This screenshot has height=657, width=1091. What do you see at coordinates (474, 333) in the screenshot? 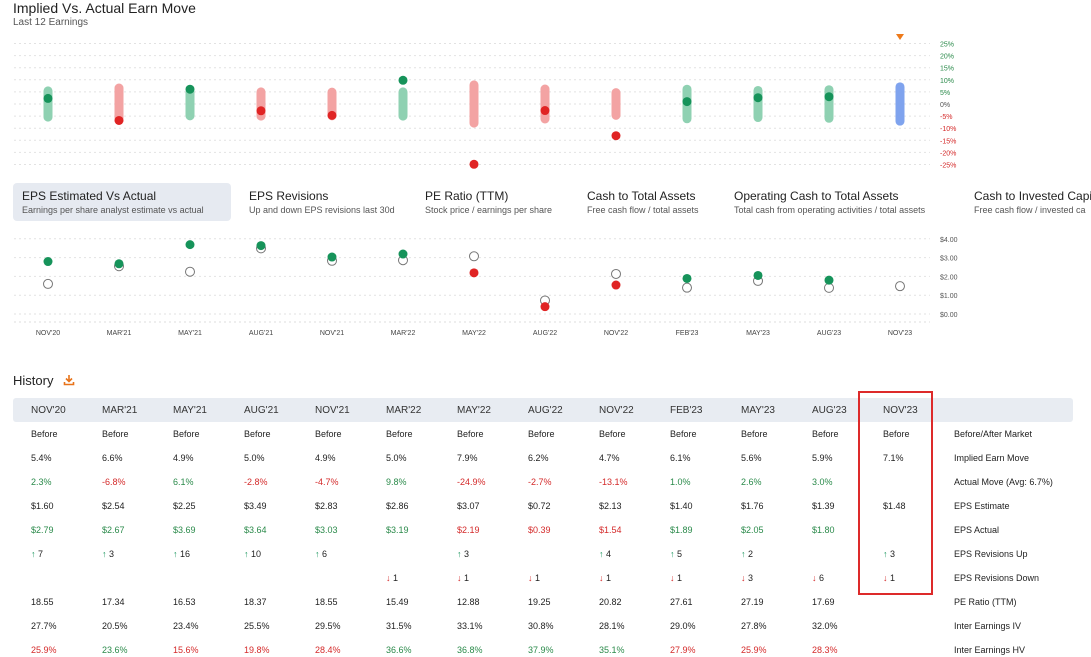
I see `x-tick-label: MAY'22` at bounding box center [474, 333].